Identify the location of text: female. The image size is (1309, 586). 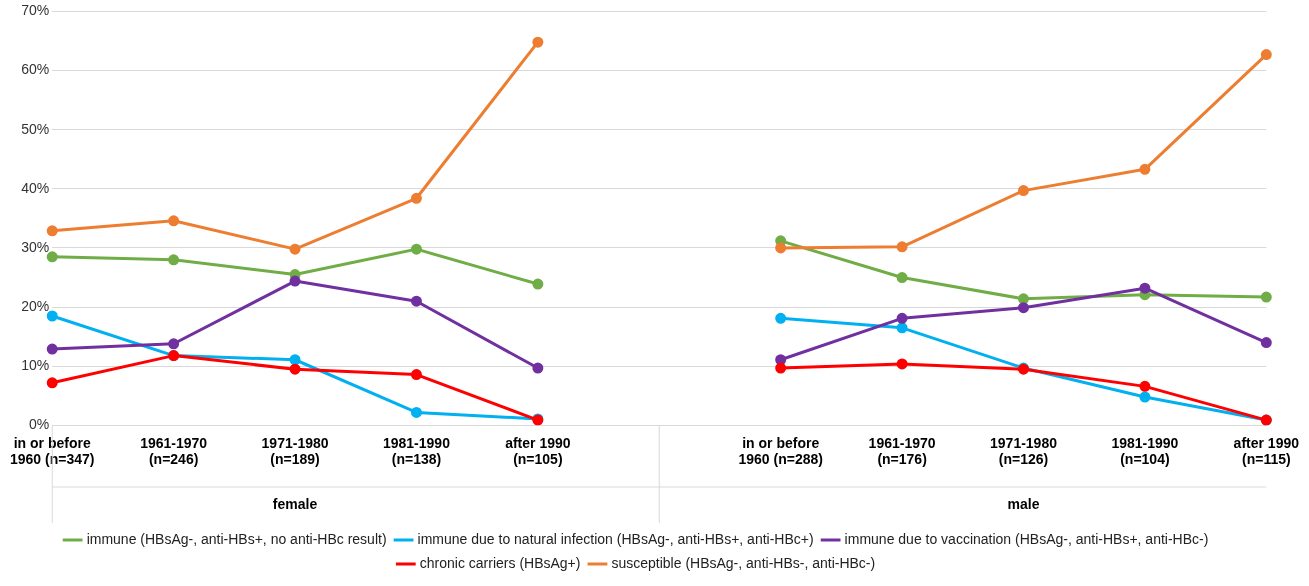
(295, 503).